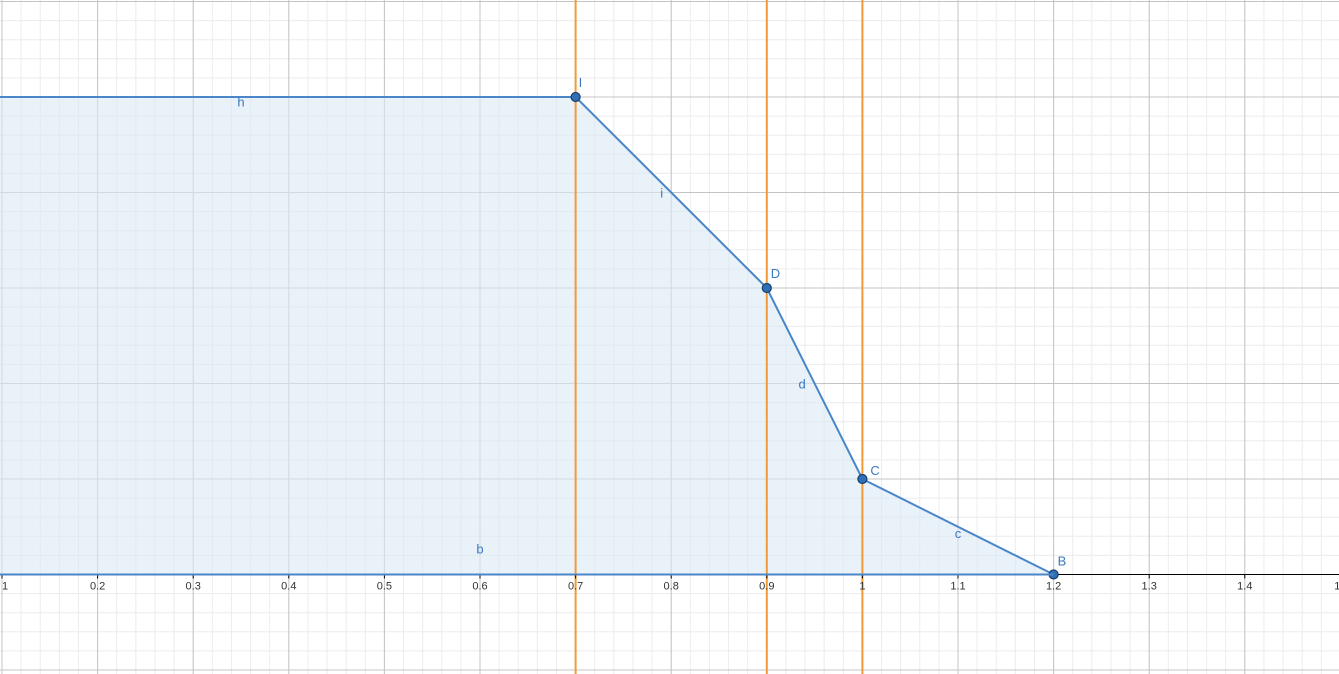  What do you see at coordinates (479, 587) in the screenshot?
I see `x-tick-label: 0.6` at bounding box center [479, 587].